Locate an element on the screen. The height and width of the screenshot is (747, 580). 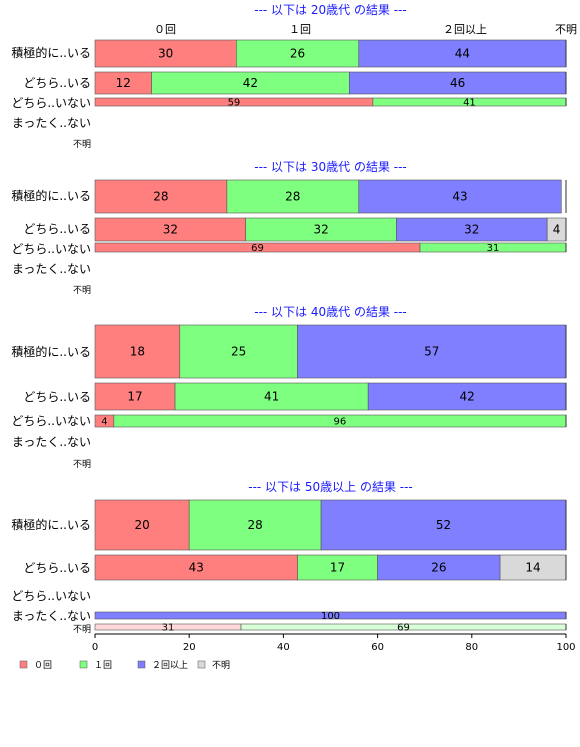
data-label: 46 is located at coordinates (457, 83).